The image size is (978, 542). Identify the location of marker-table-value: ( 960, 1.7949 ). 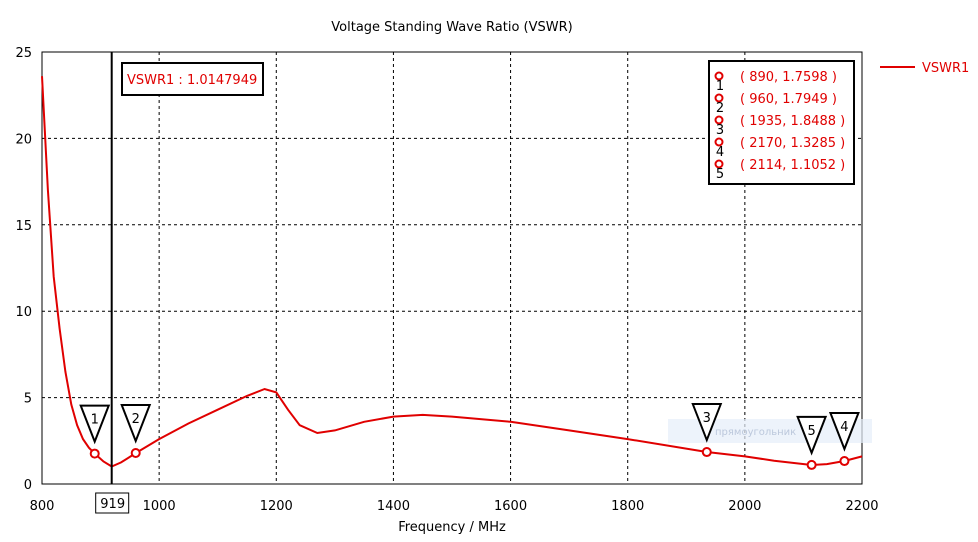
(788, 99).